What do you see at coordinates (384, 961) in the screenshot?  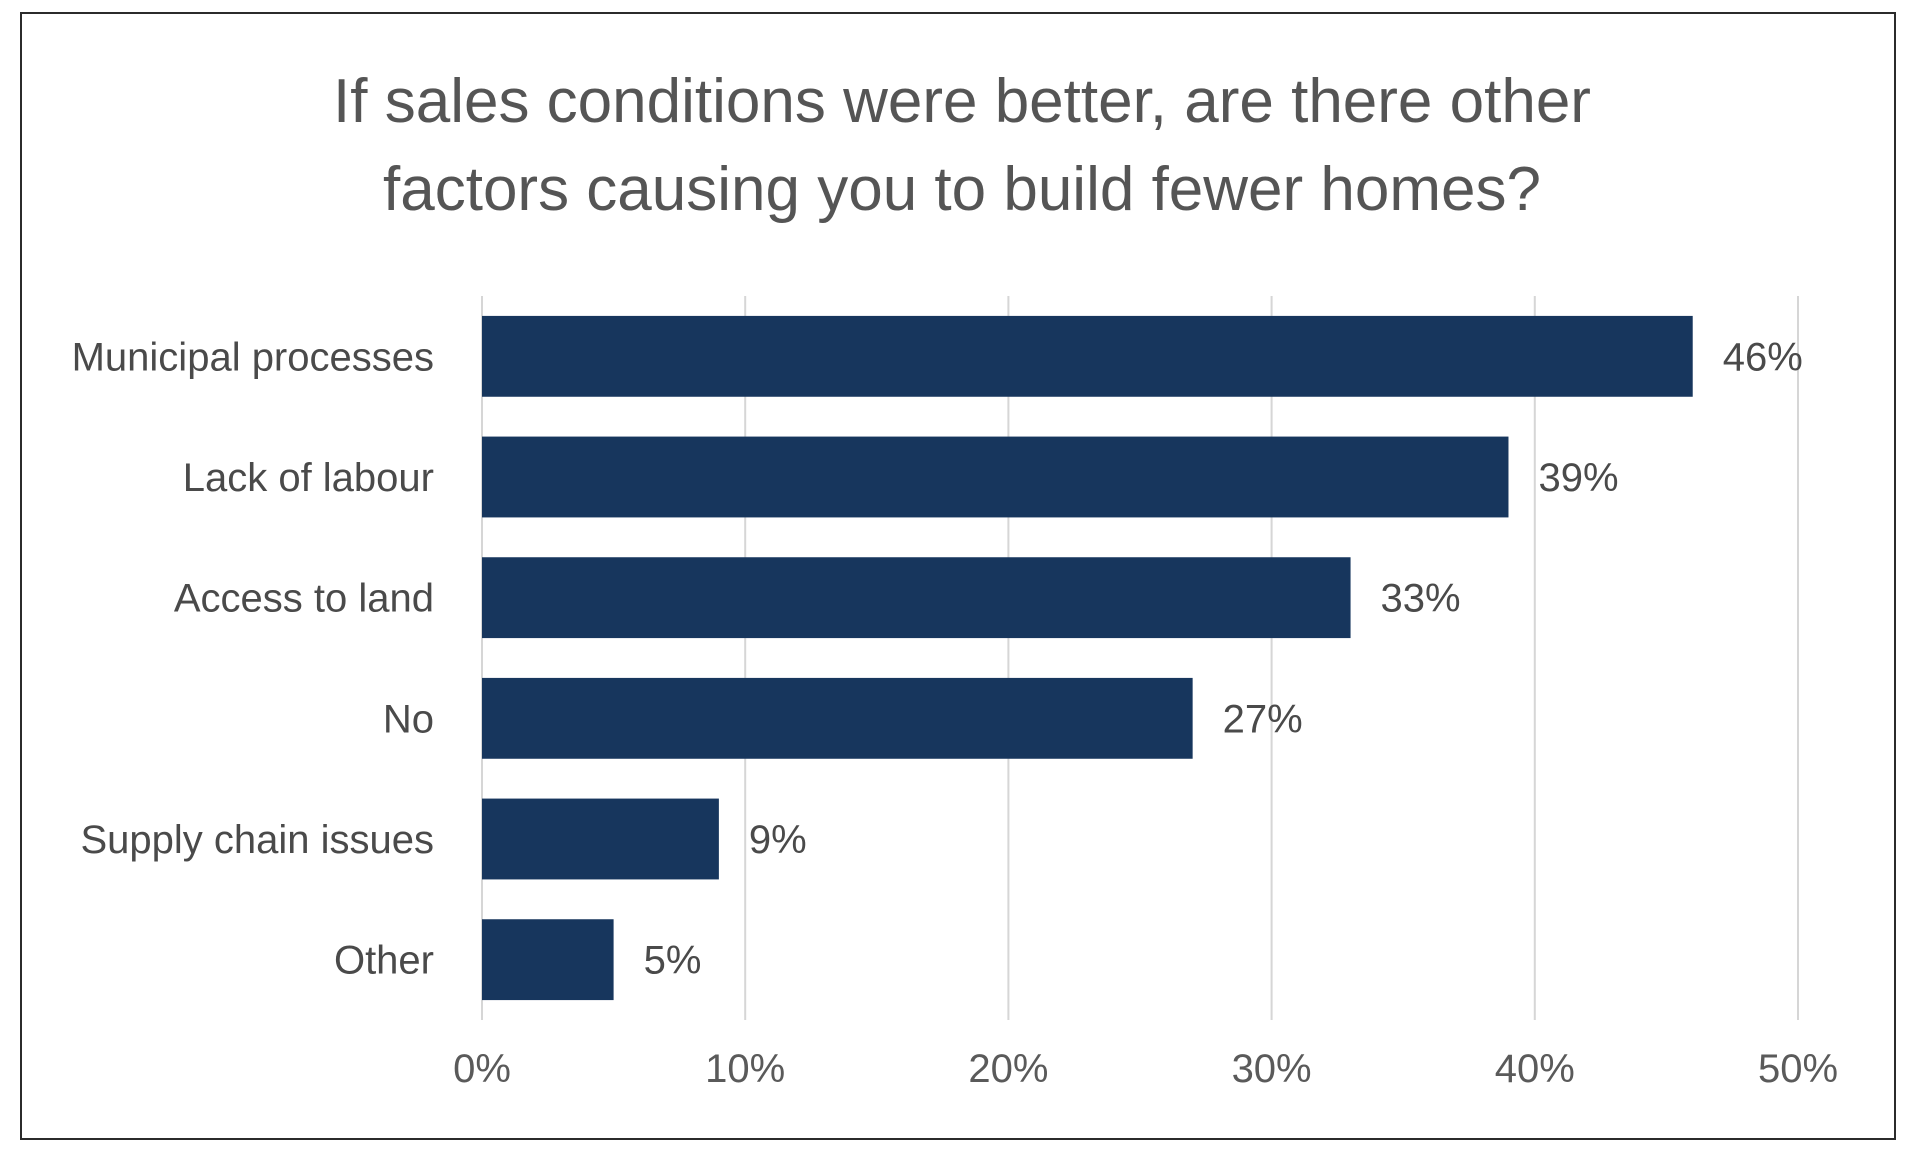 I see `category-label: Other` at bounding box center [384, 961].